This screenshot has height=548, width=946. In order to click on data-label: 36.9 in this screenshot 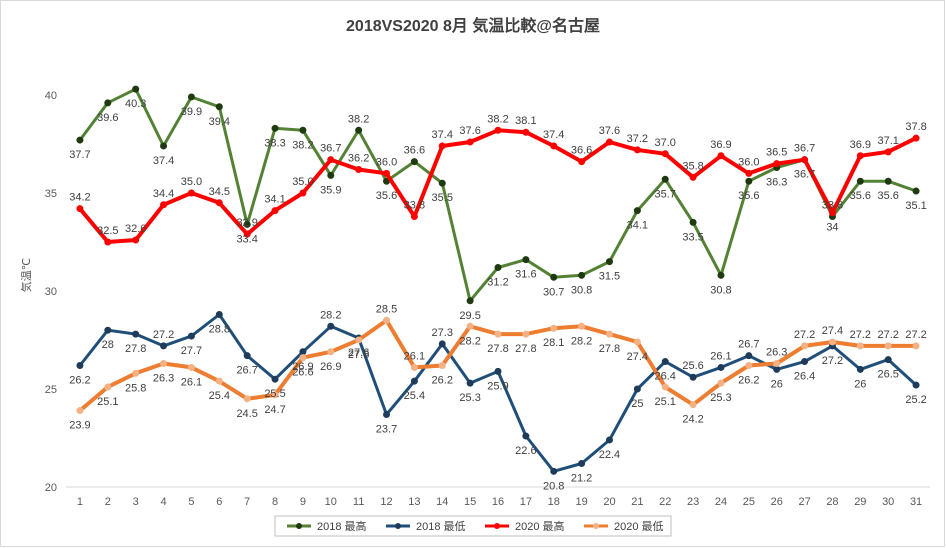, I will do `click(860, 145)`.